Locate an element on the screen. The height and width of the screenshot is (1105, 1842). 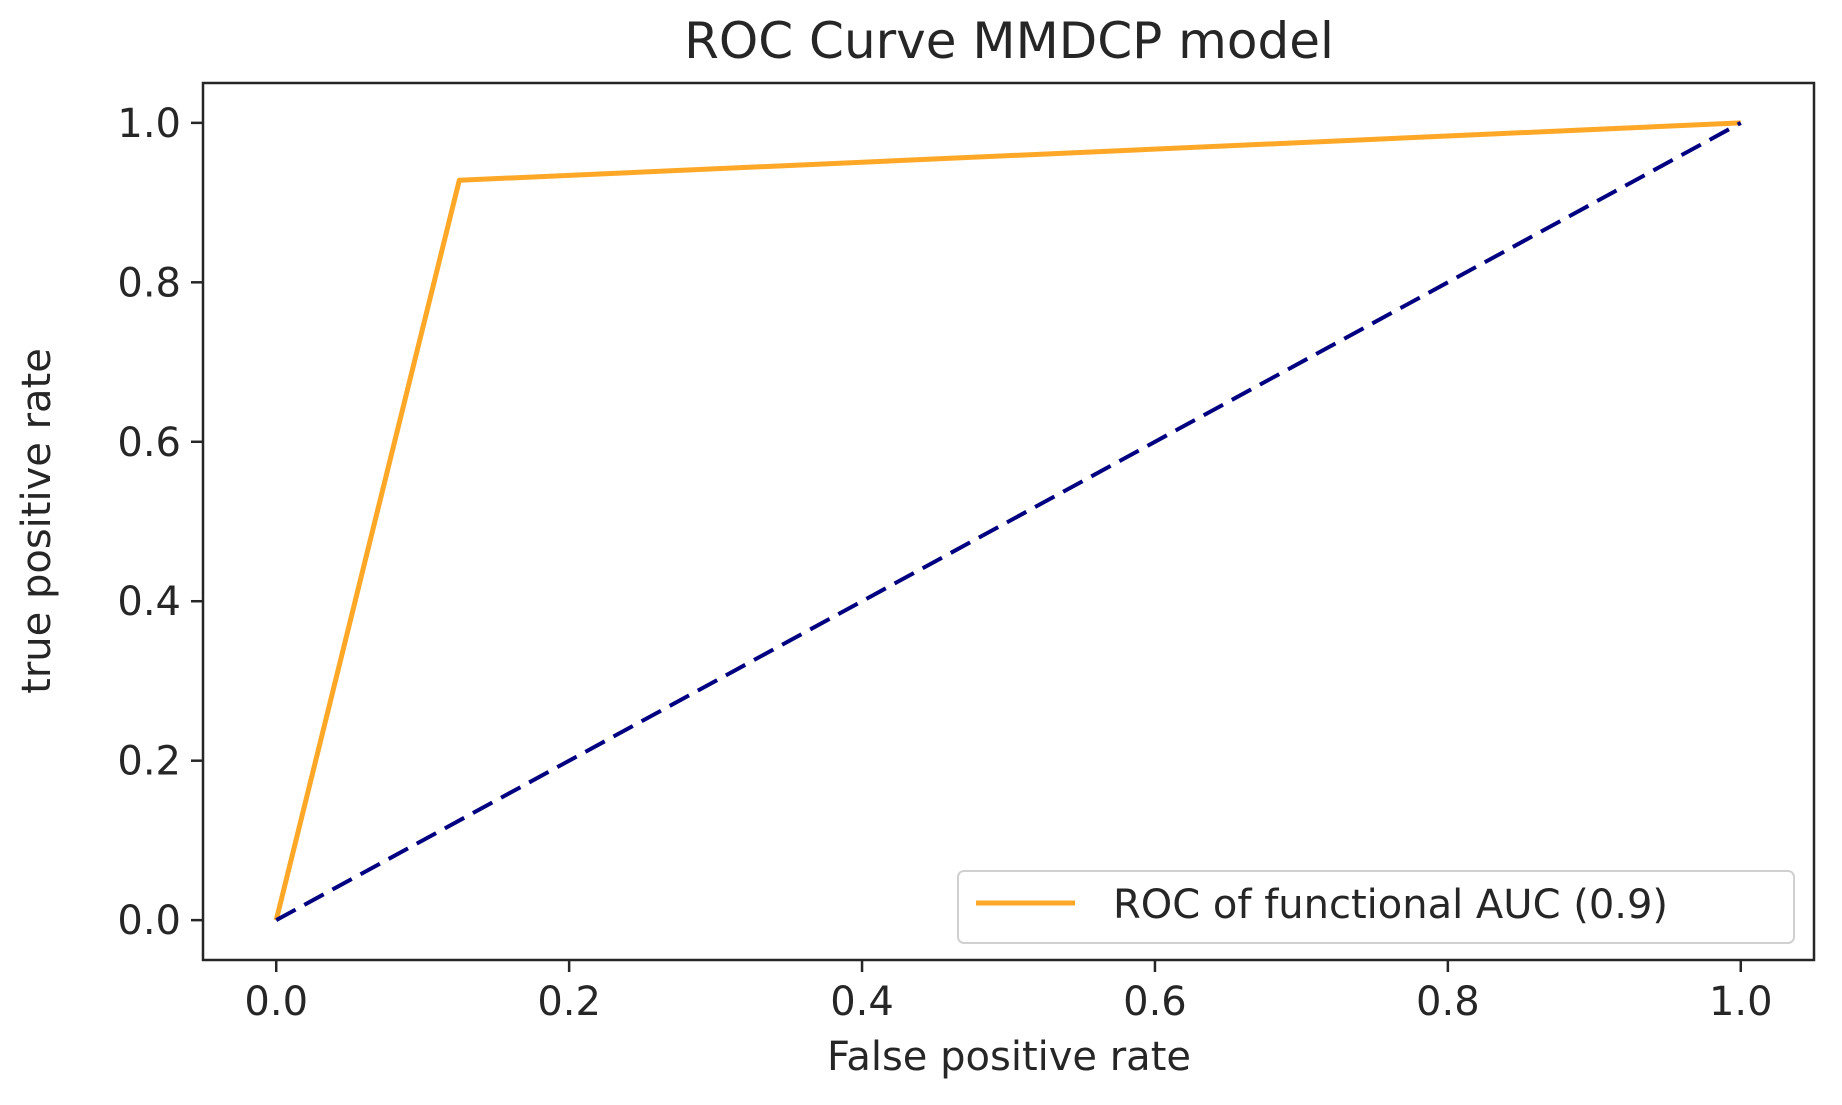
x-tick-label: 0.0 is located at coordinates (276, 1002).